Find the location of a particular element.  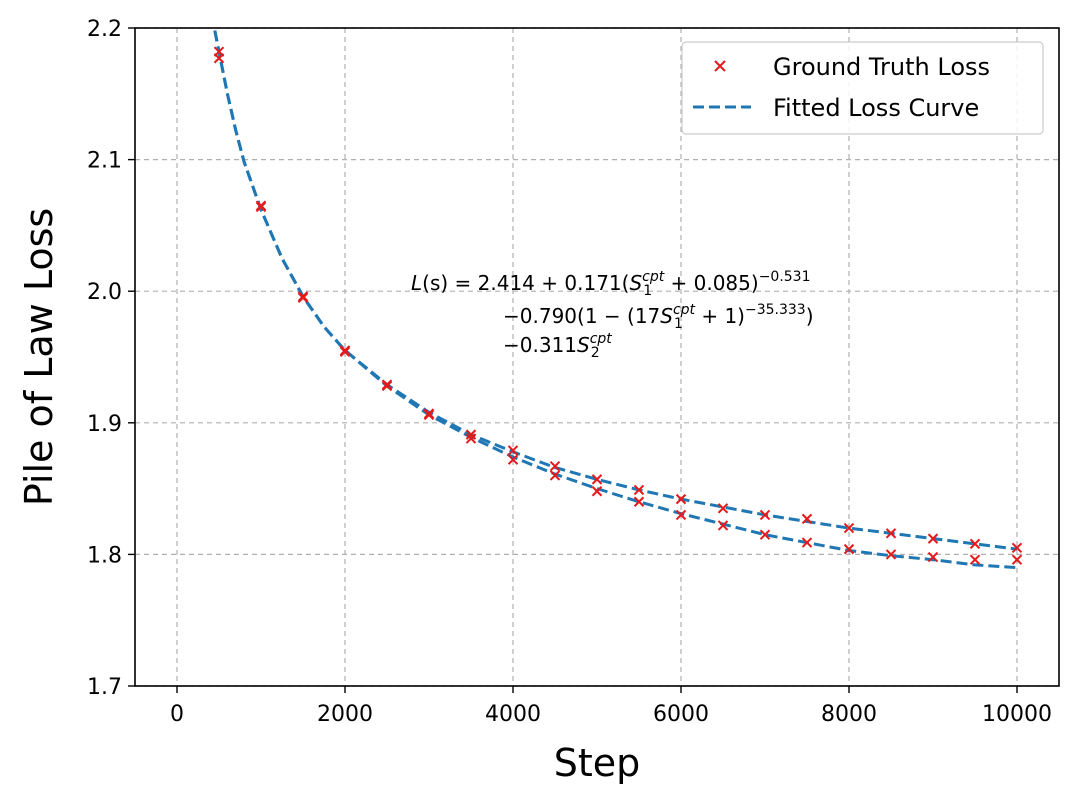

x-tick-label: 2000 is located at coordinates (345, 714).